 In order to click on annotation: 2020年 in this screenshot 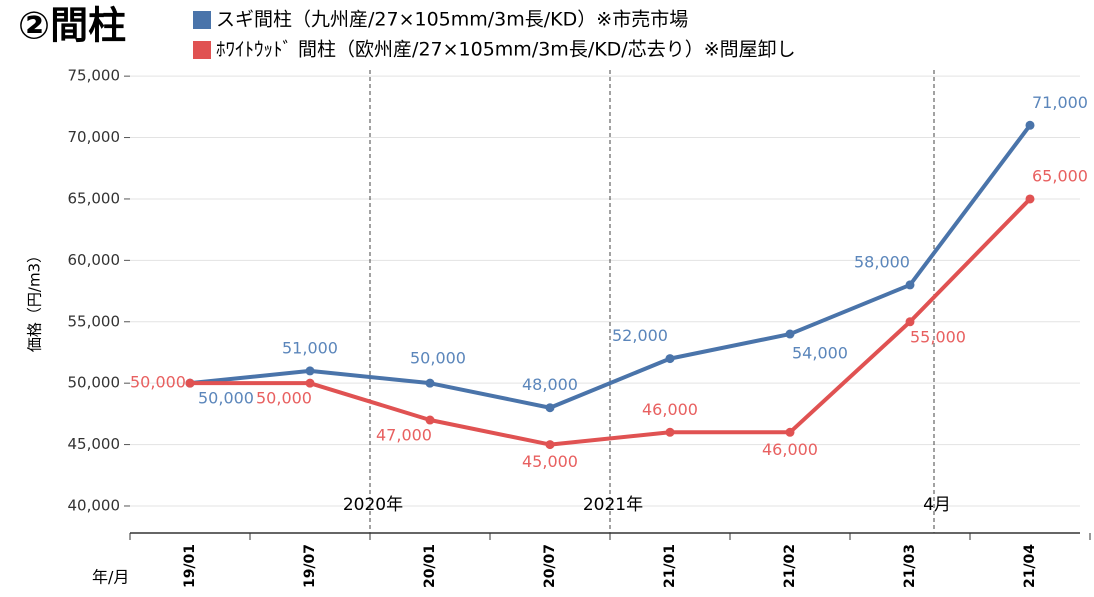, I will do `click(373, 505)`.